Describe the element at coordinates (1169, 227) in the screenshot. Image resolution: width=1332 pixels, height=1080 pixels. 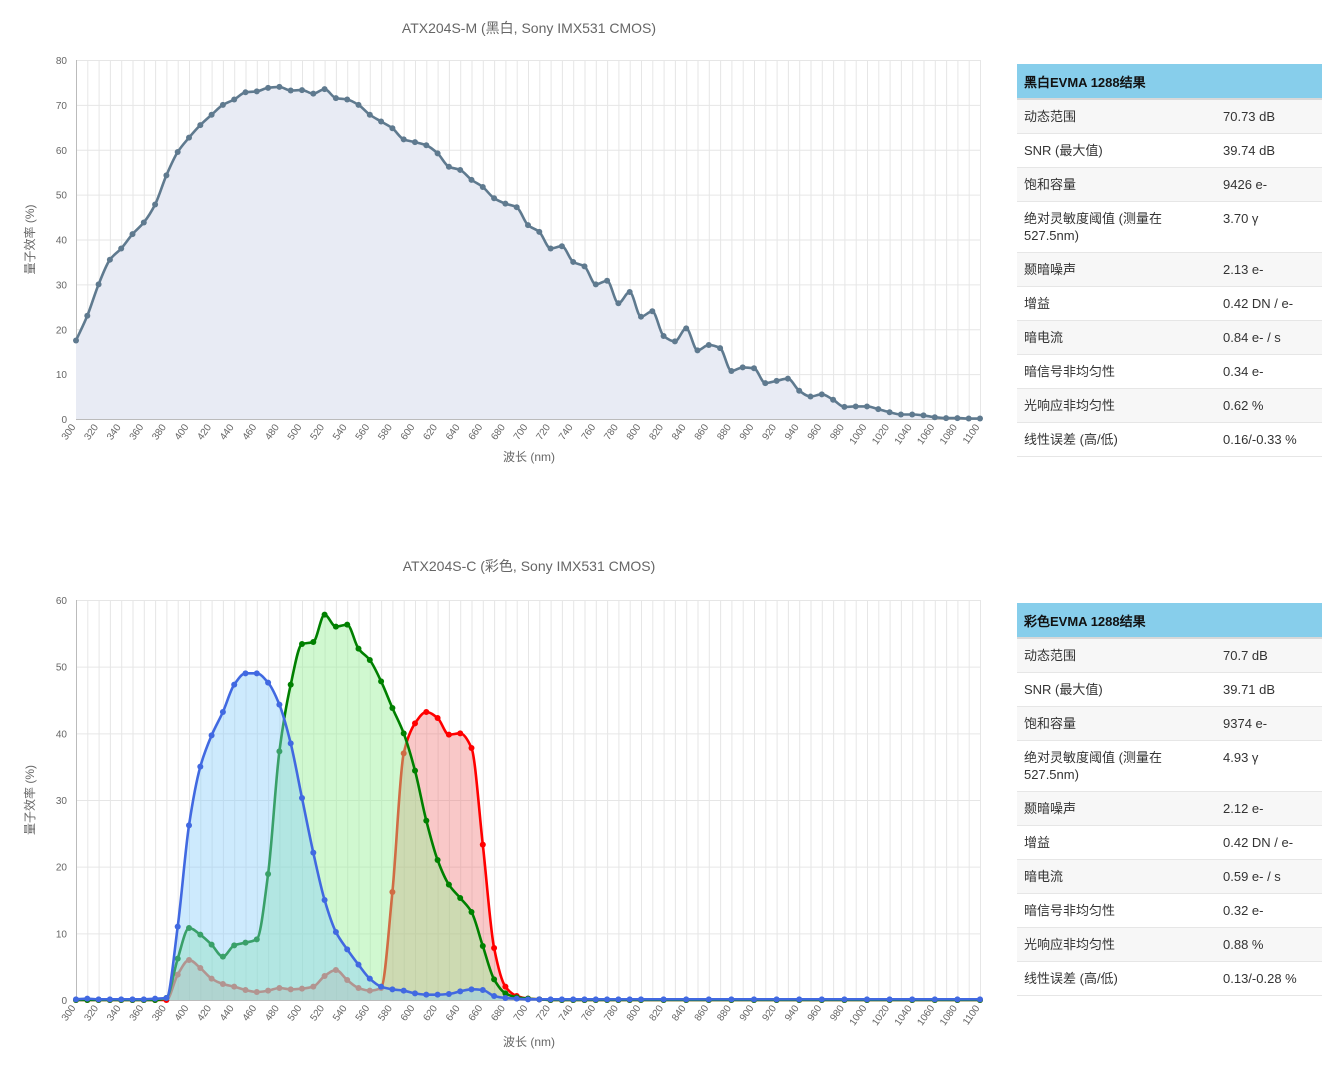
I see `table-row: 绝对灵敏度阈值 (测量在527.5nm) 3.70 γ` at that location.